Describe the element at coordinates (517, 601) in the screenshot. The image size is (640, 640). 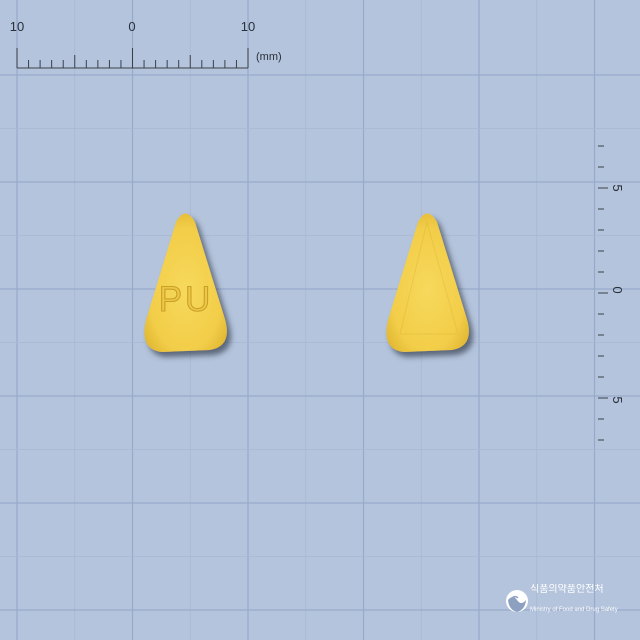
I see `ministry-emblem-icon` at that location.